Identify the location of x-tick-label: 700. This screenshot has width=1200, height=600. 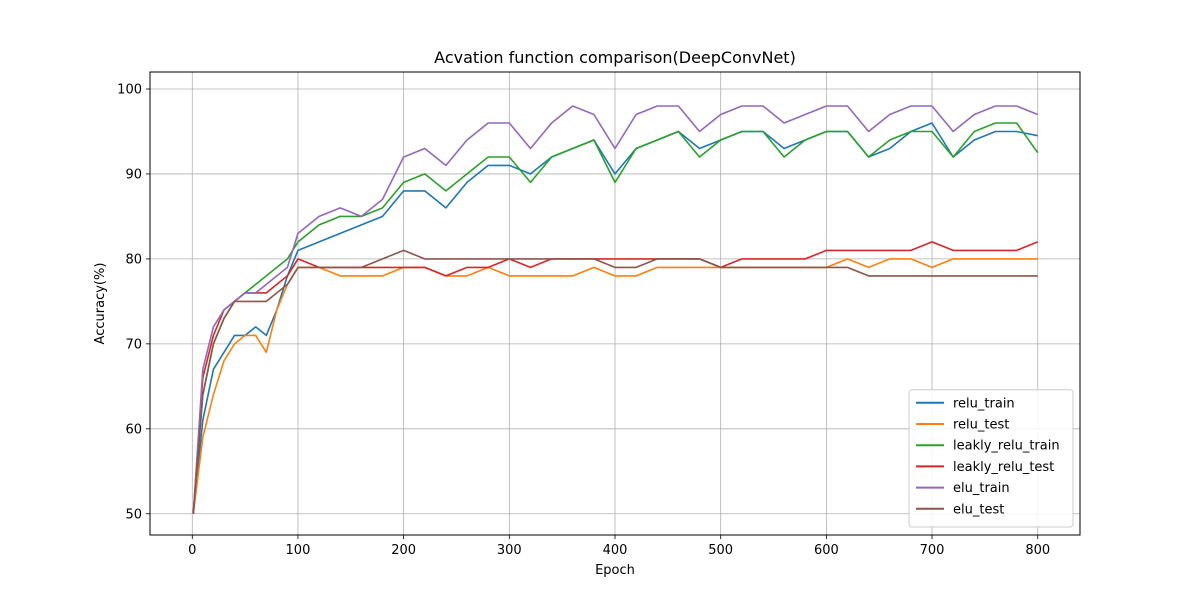
(932, 550).